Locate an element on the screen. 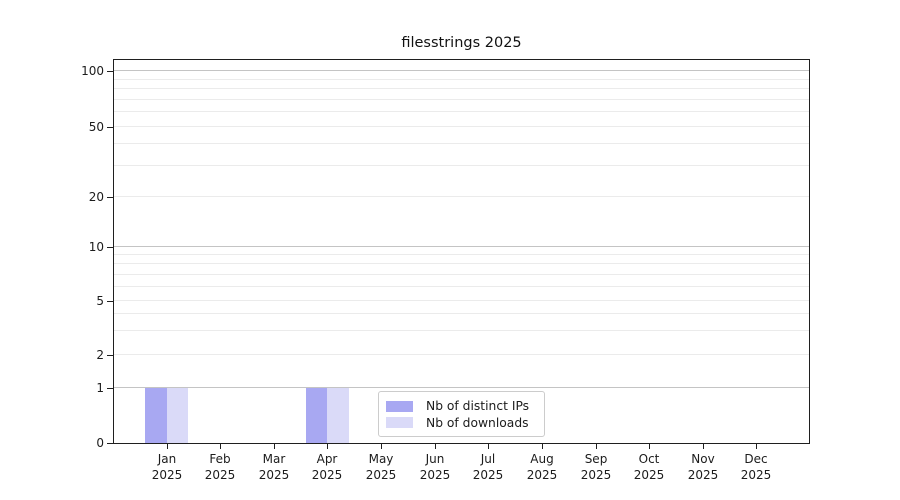 This screenshot has width=900, height=500. x-tick-label-may: May 2025 is located at coordinates (381, 467).